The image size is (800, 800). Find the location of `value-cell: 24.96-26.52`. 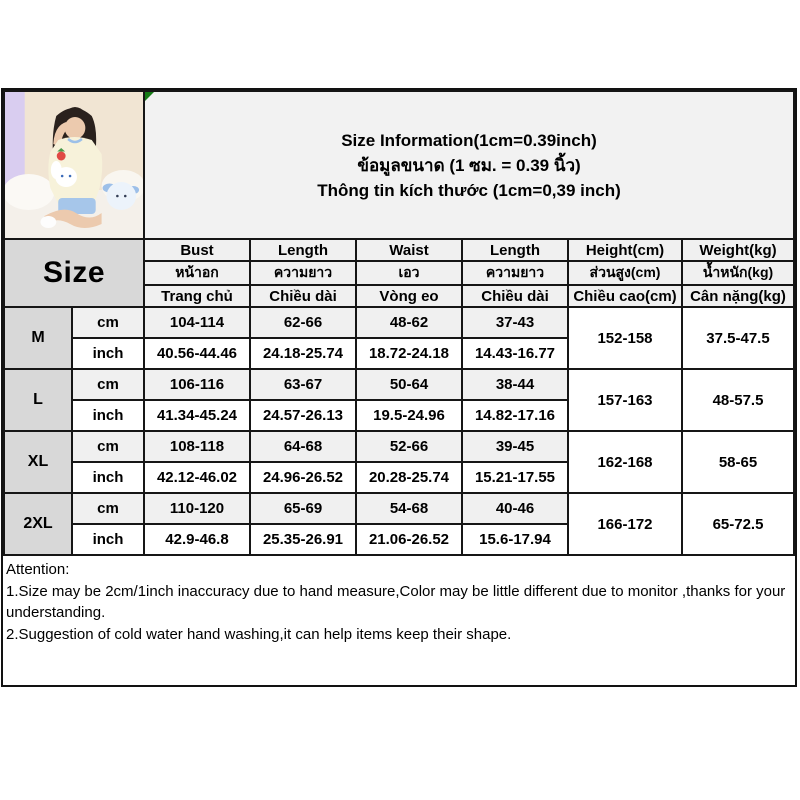

value-cell: 24.96-26.52 is located at coordinates (303, 477).